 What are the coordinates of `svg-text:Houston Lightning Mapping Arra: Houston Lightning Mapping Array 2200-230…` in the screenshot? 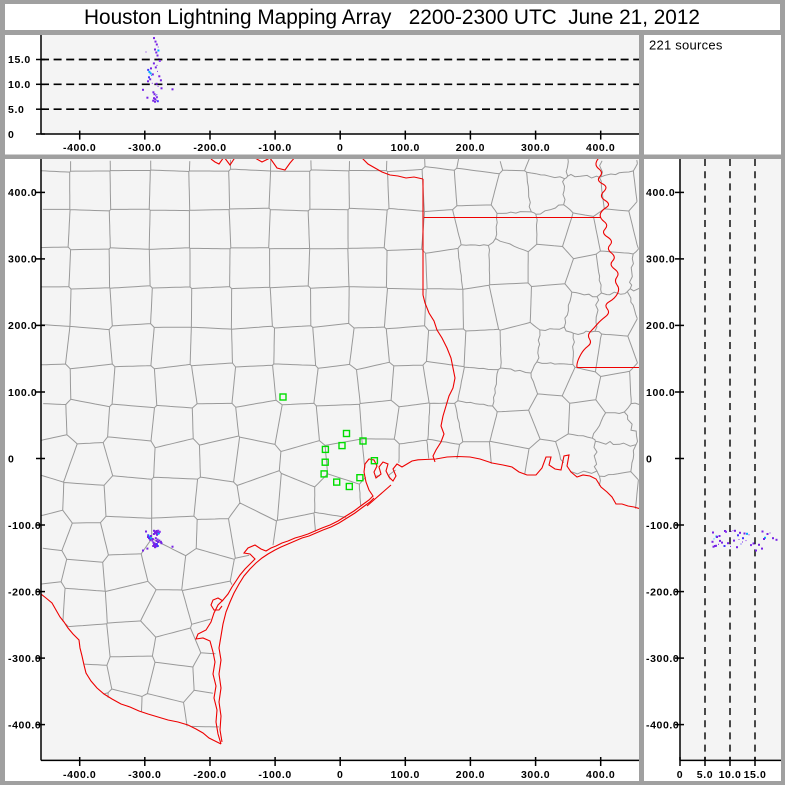 It's located at (392, 17).